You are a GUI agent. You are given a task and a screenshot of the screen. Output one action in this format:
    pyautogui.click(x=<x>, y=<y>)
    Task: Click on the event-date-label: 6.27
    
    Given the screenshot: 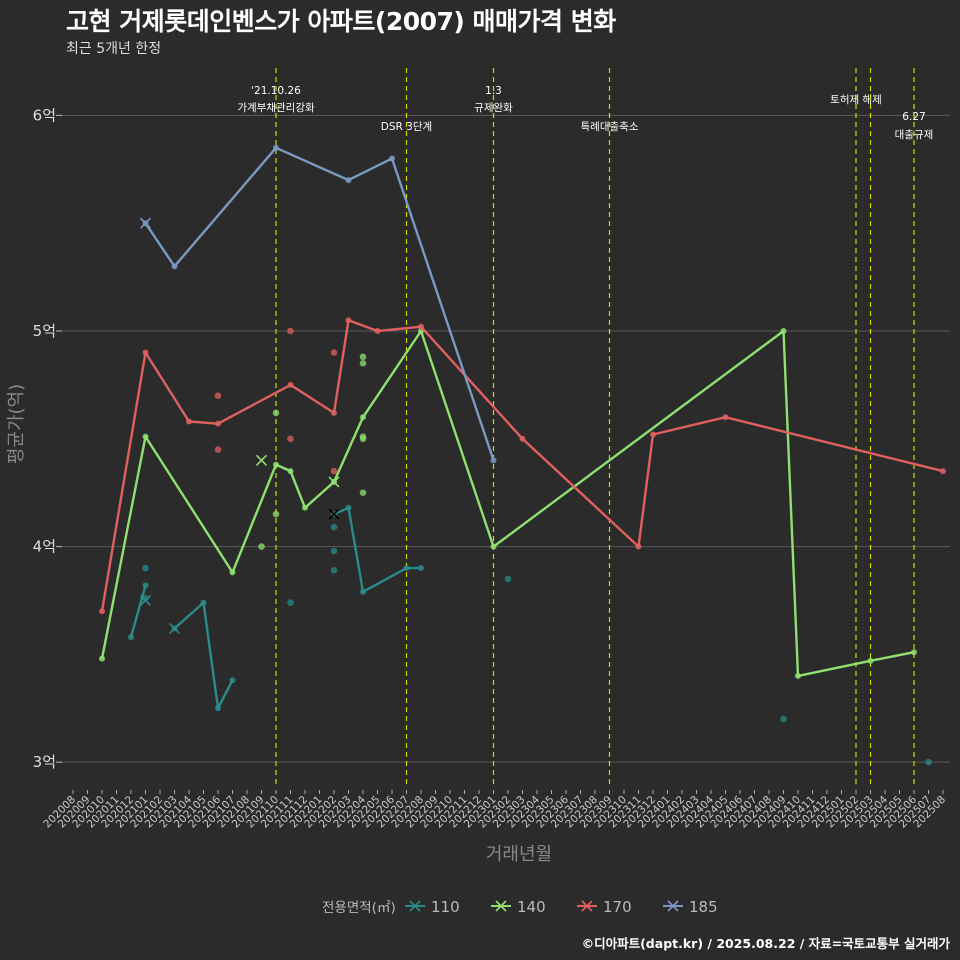 What is the action you would take?
    pyautogui.click(x=913, y=117)
    